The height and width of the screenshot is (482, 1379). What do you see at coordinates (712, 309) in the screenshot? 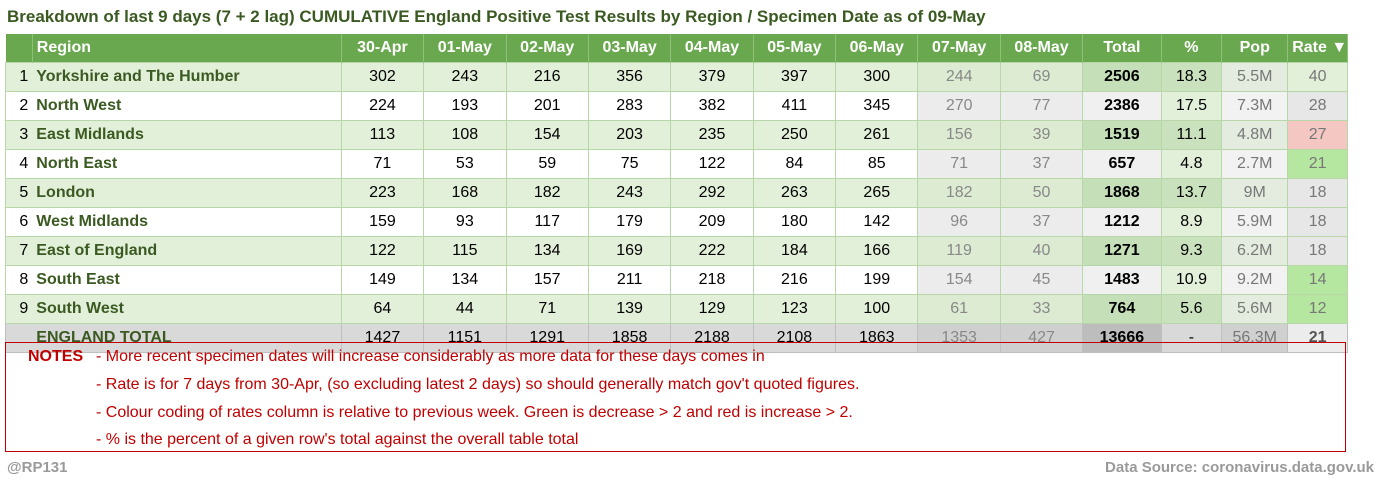
I see `value-cell: 129` at bounding box center [712, 309].